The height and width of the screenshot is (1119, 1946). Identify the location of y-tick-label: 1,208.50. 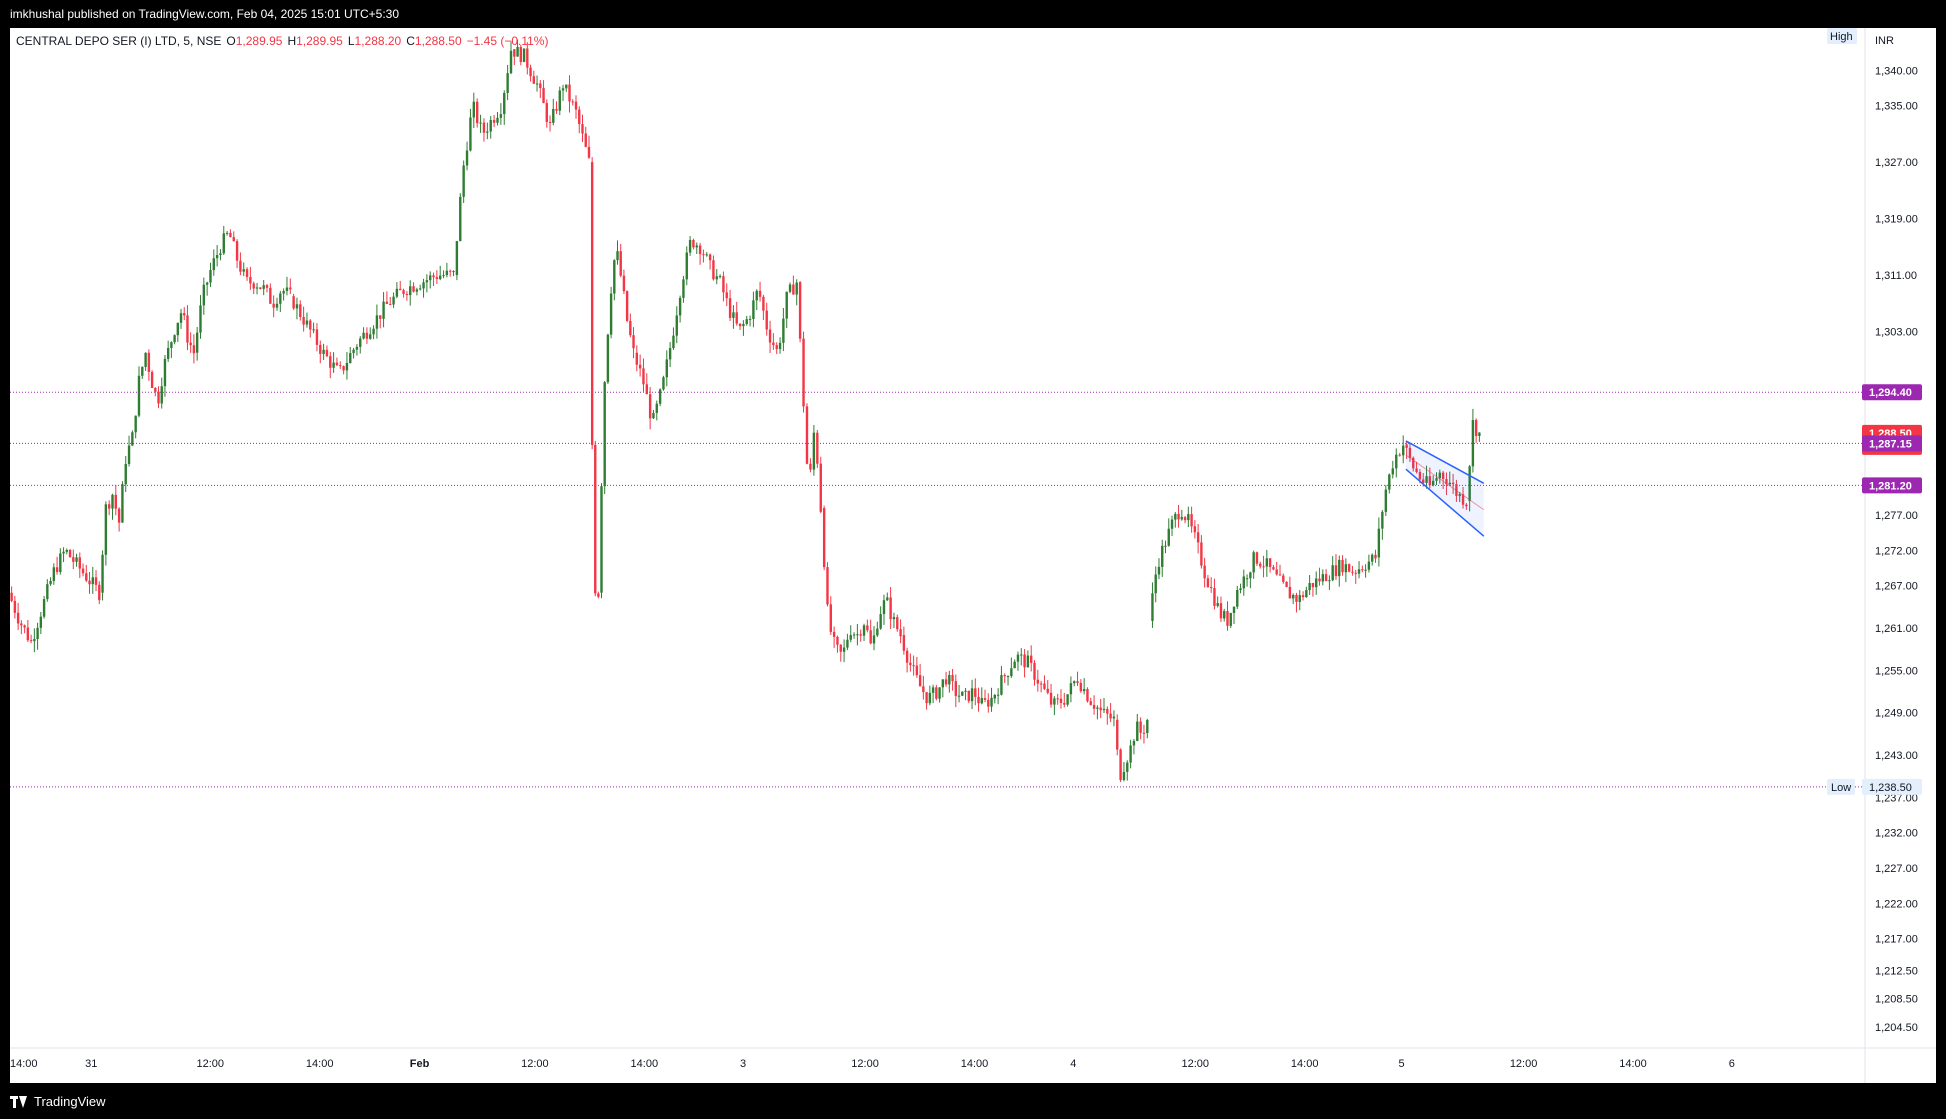
(1896, 1000).